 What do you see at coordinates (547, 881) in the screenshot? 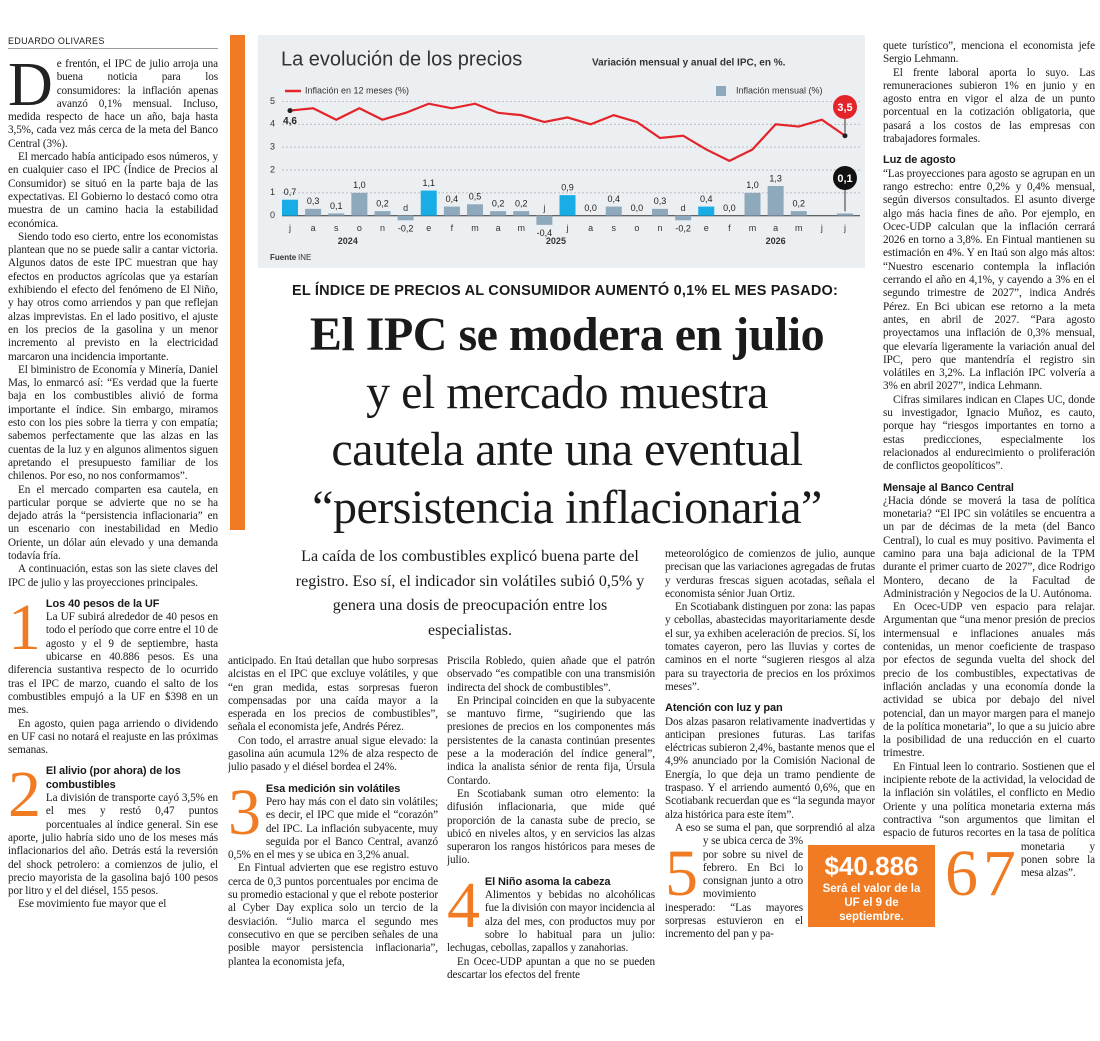
I see `section-title: El Niño asoma la cabeza` at bounding box center [547, 881].